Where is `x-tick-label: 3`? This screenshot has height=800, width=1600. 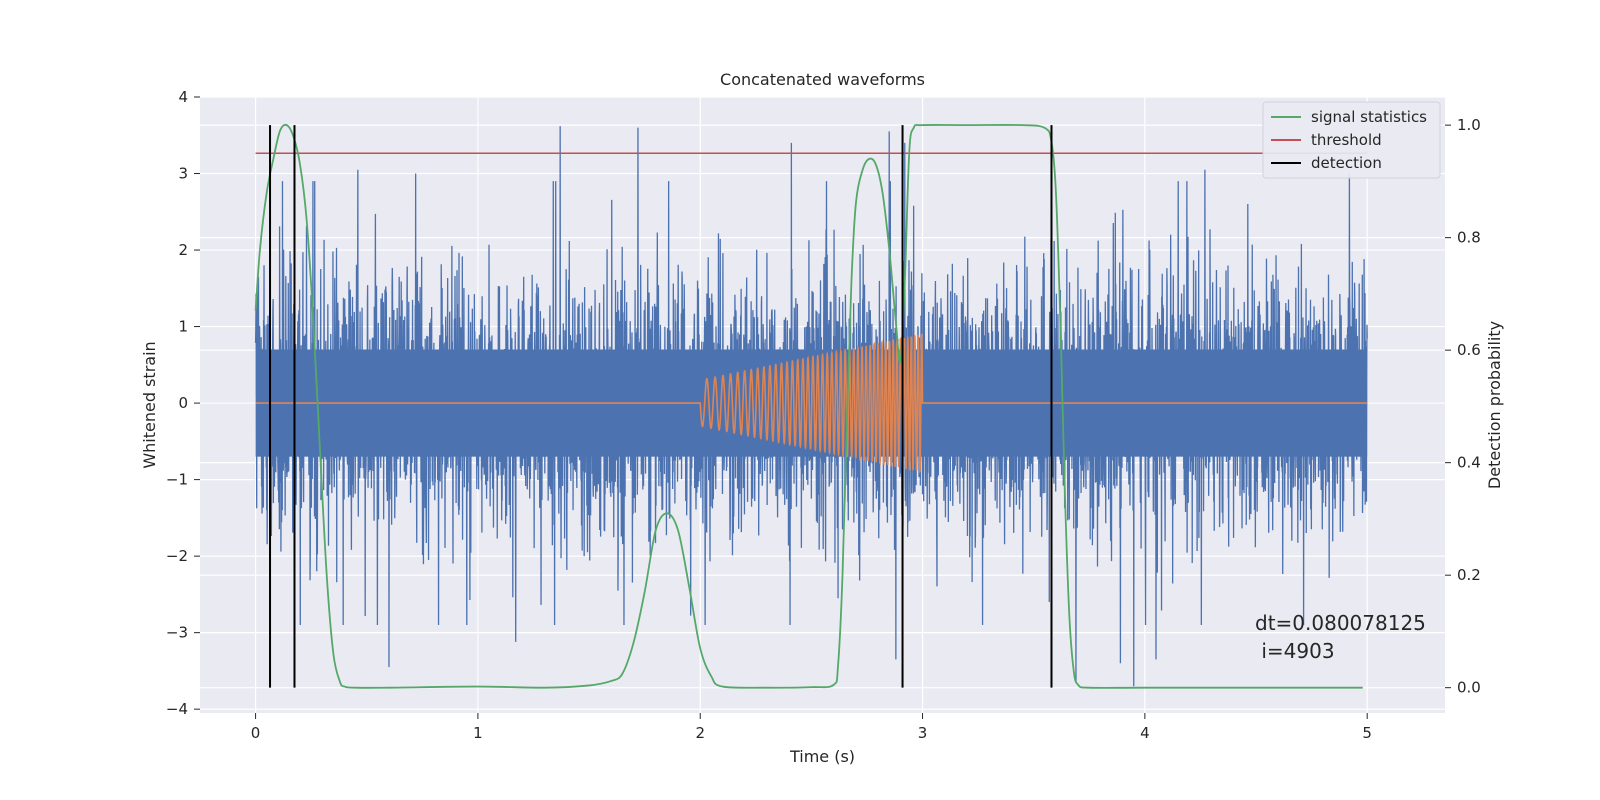 x-tick-label: 3 is located at coordinates (923, 733).